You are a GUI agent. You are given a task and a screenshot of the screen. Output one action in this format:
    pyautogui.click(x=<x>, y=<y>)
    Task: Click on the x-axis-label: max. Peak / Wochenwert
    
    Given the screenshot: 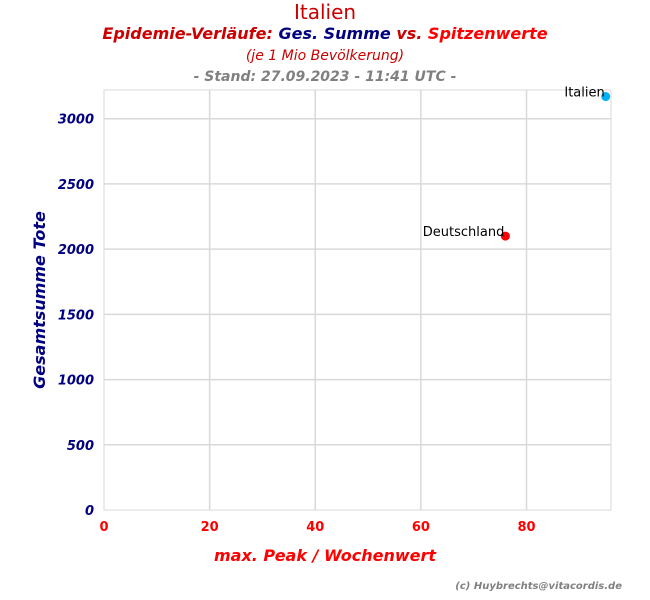 What is the action you would take?
    pyautogui.click(x=325, y=555)
    